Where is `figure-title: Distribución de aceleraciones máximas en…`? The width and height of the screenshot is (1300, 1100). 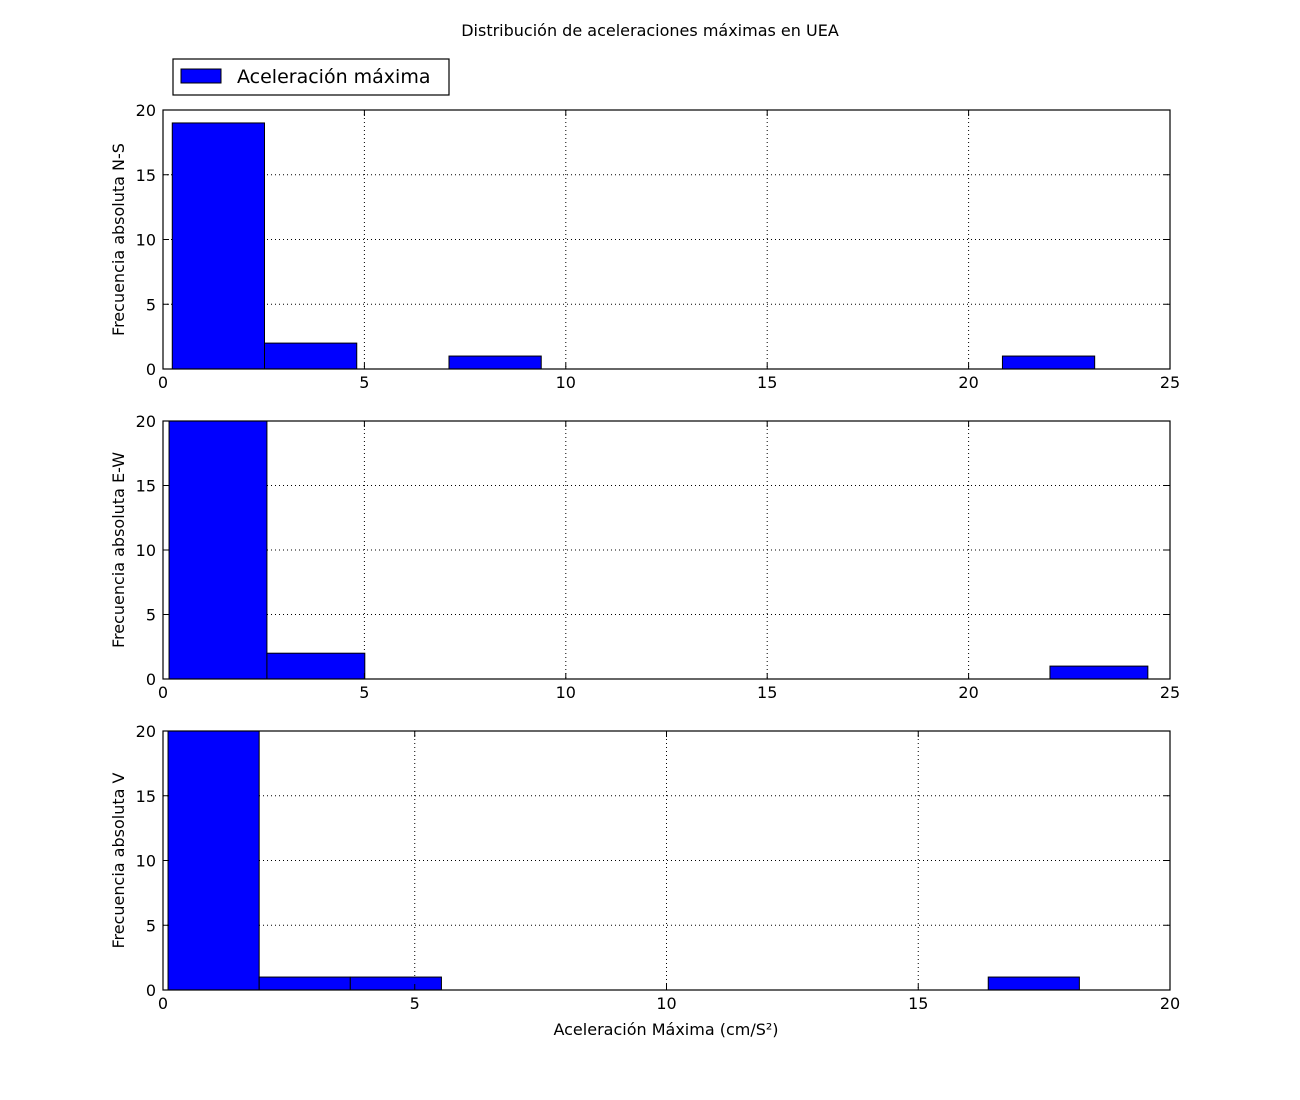
figure-title: Distribución de aceleraciones máximas en… is located at coordinates (650, 30).